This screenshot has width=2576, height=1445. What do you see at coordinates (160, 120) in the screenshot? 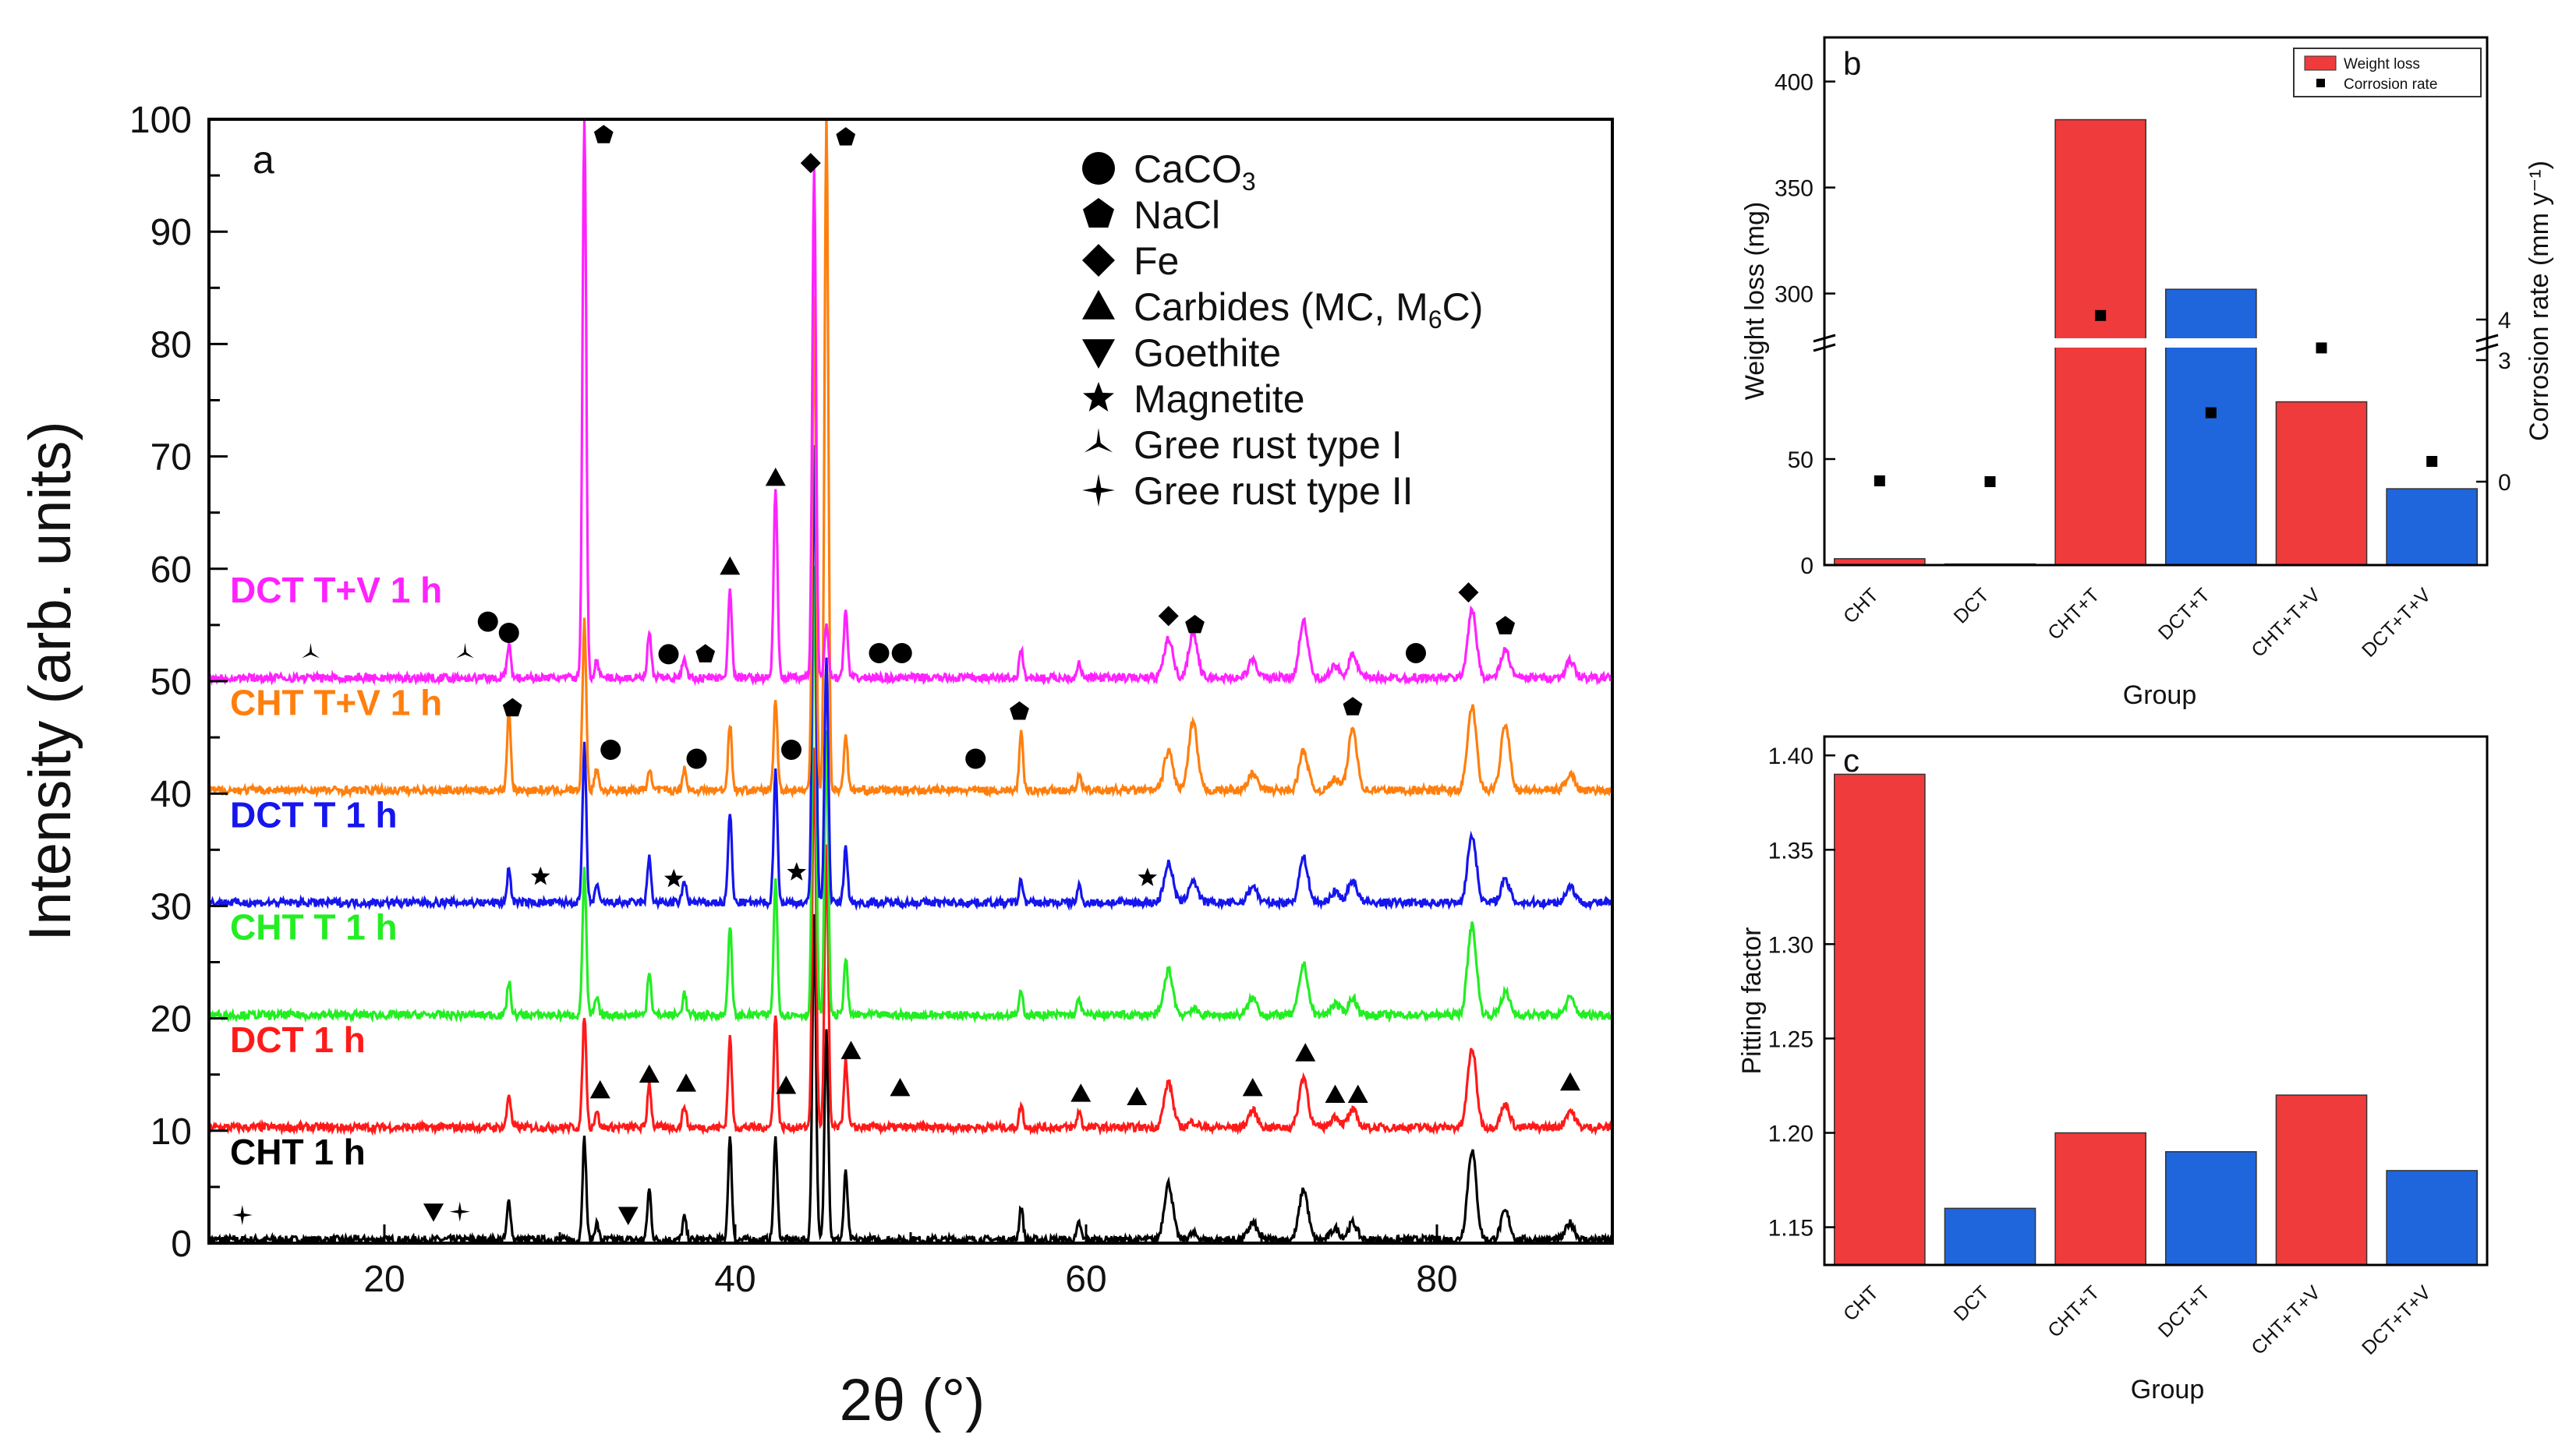
I see `y-tick-label: 100` at bounding box center [160, 120].